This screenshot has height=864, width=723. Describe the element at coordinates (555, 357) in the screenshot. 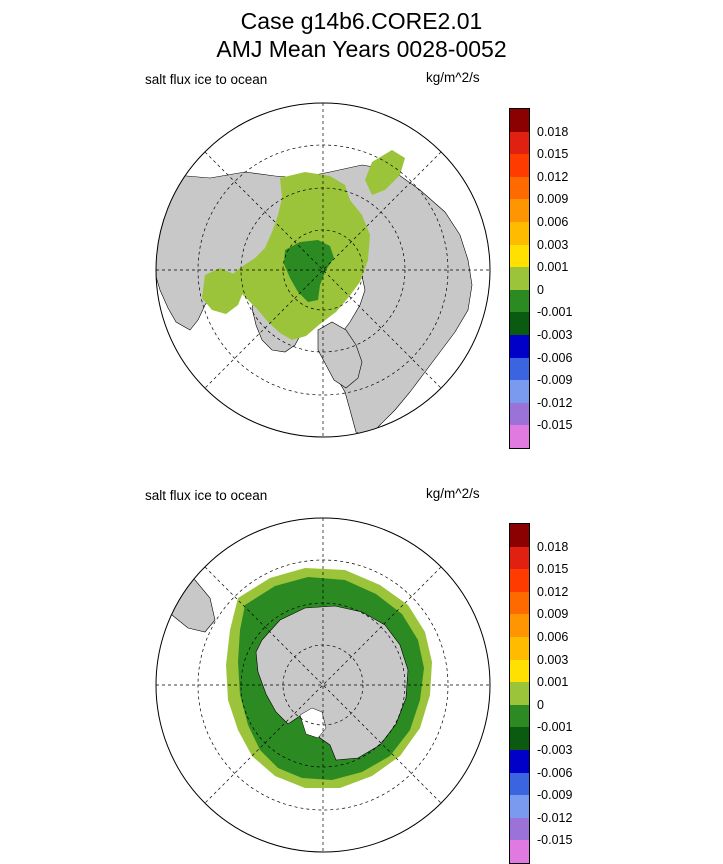

I see `north-colorbar-tick-label: -0.006` at that location.